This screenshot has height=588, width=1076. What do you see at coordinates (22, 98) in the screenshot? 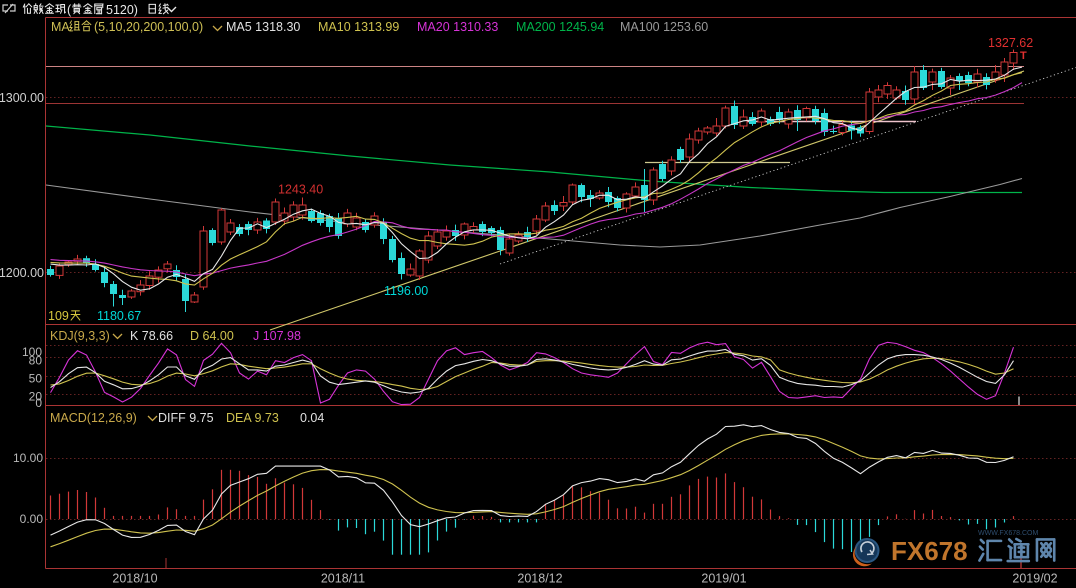
I see `svg-text: 1300.00` at bounding box center [22, 98].